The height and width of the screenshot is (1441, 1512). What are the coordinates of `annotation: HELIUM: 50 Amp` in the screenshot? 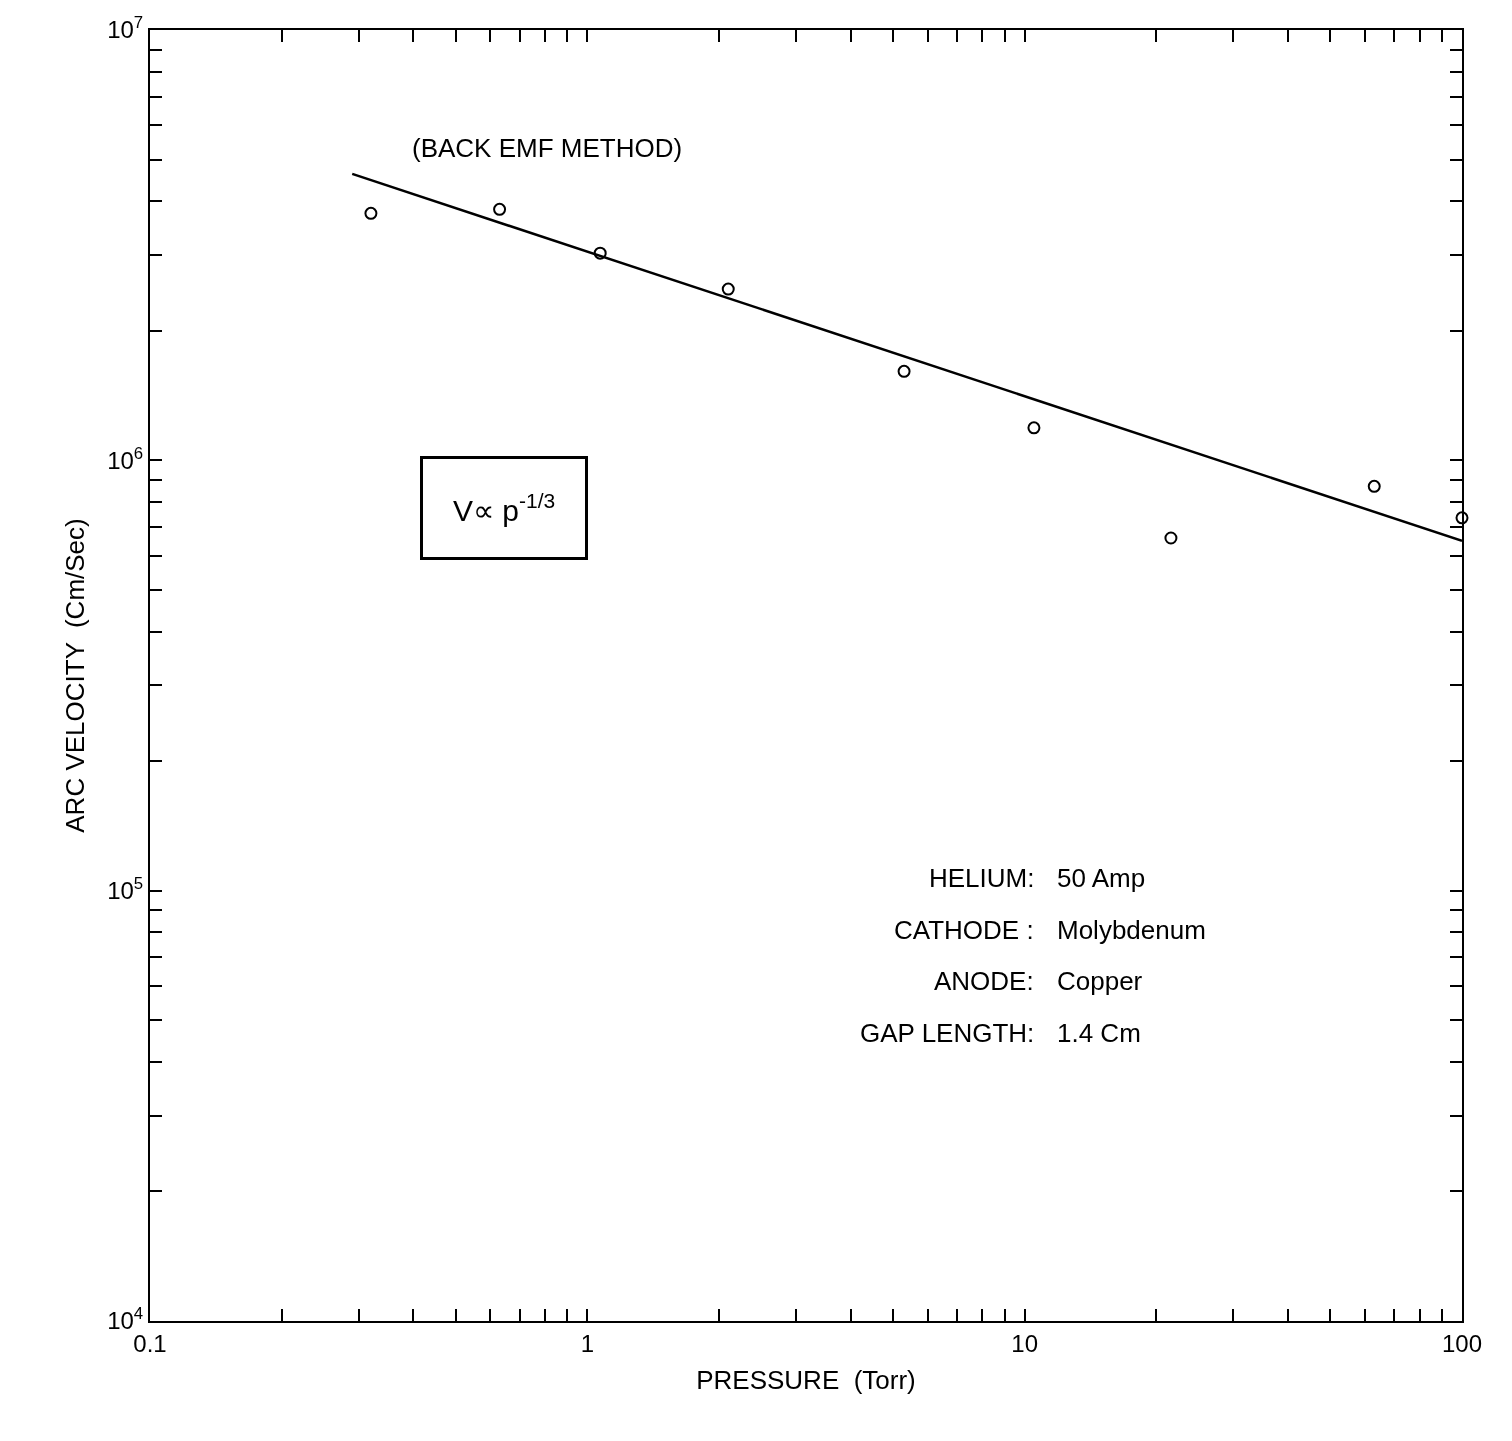 It's located at (1037, 878).